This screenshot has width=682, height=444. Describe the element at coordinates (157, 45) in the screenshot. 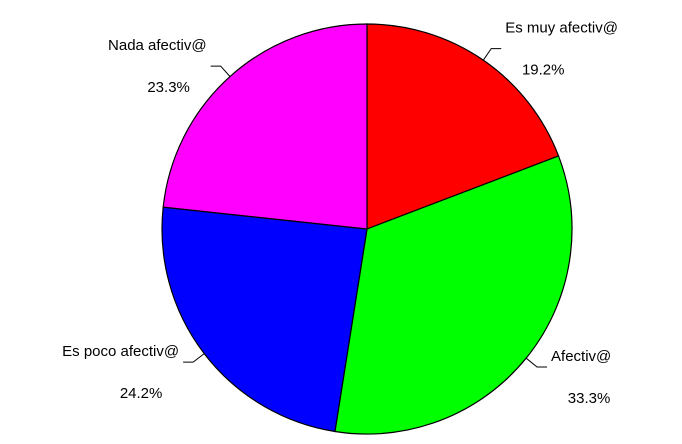

I see `slice-label: Nada afectiv@` at that location.